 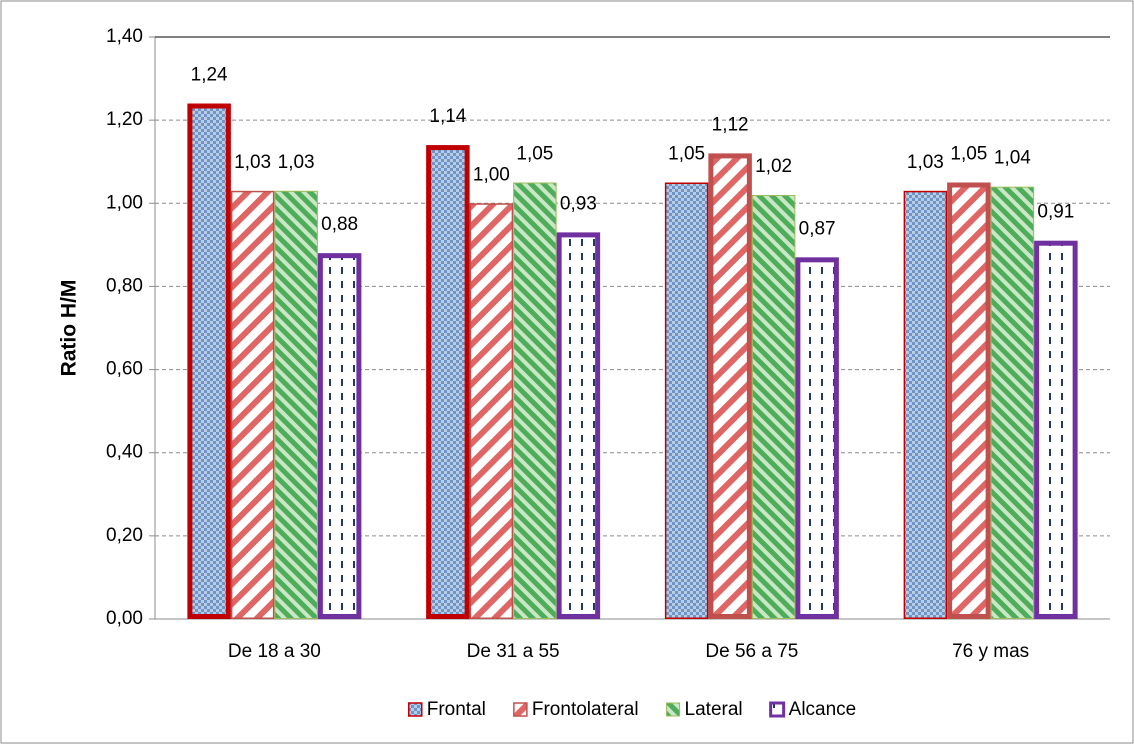 What do you see at coordinates (513, 651) in the screenshot?
I see `x-tick-label: De 31 a 55` at bounding box center [513, 651].